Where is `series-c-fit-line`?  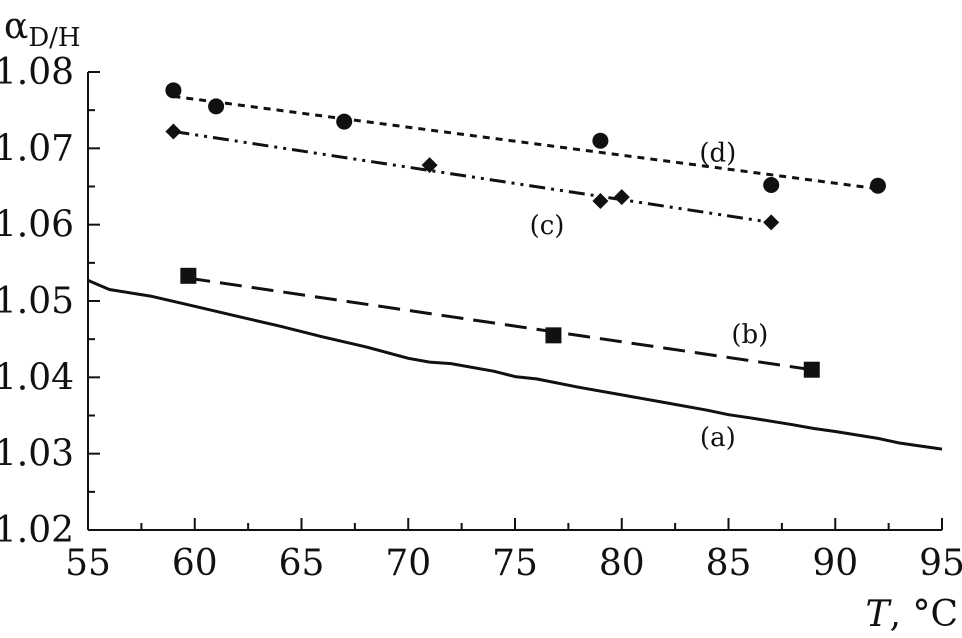 series-c-fit-line is located at coordinates (472, 177).